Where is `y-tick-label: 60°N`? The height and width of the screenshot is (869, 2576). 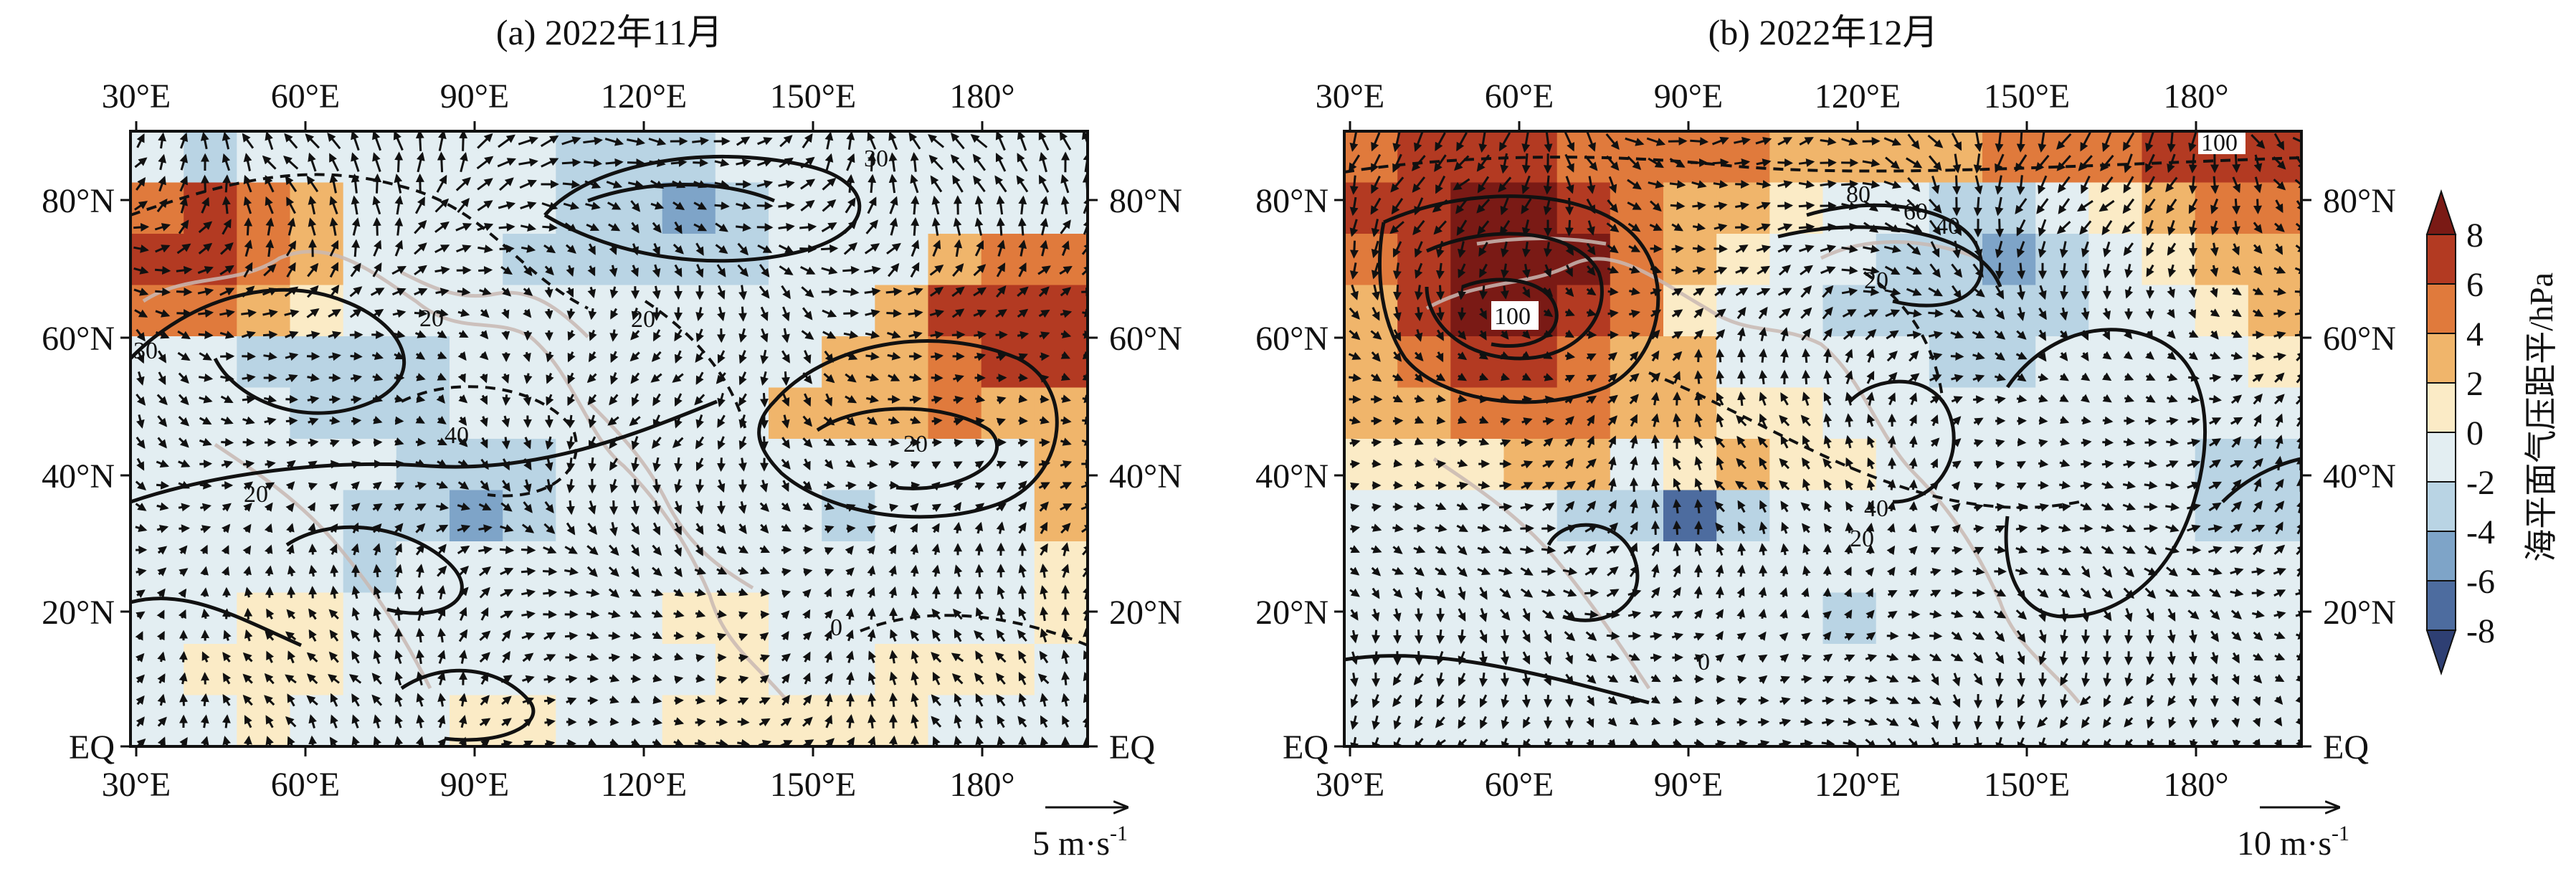
y-tick-label: 60°N is located at coordinates (1292, 339).